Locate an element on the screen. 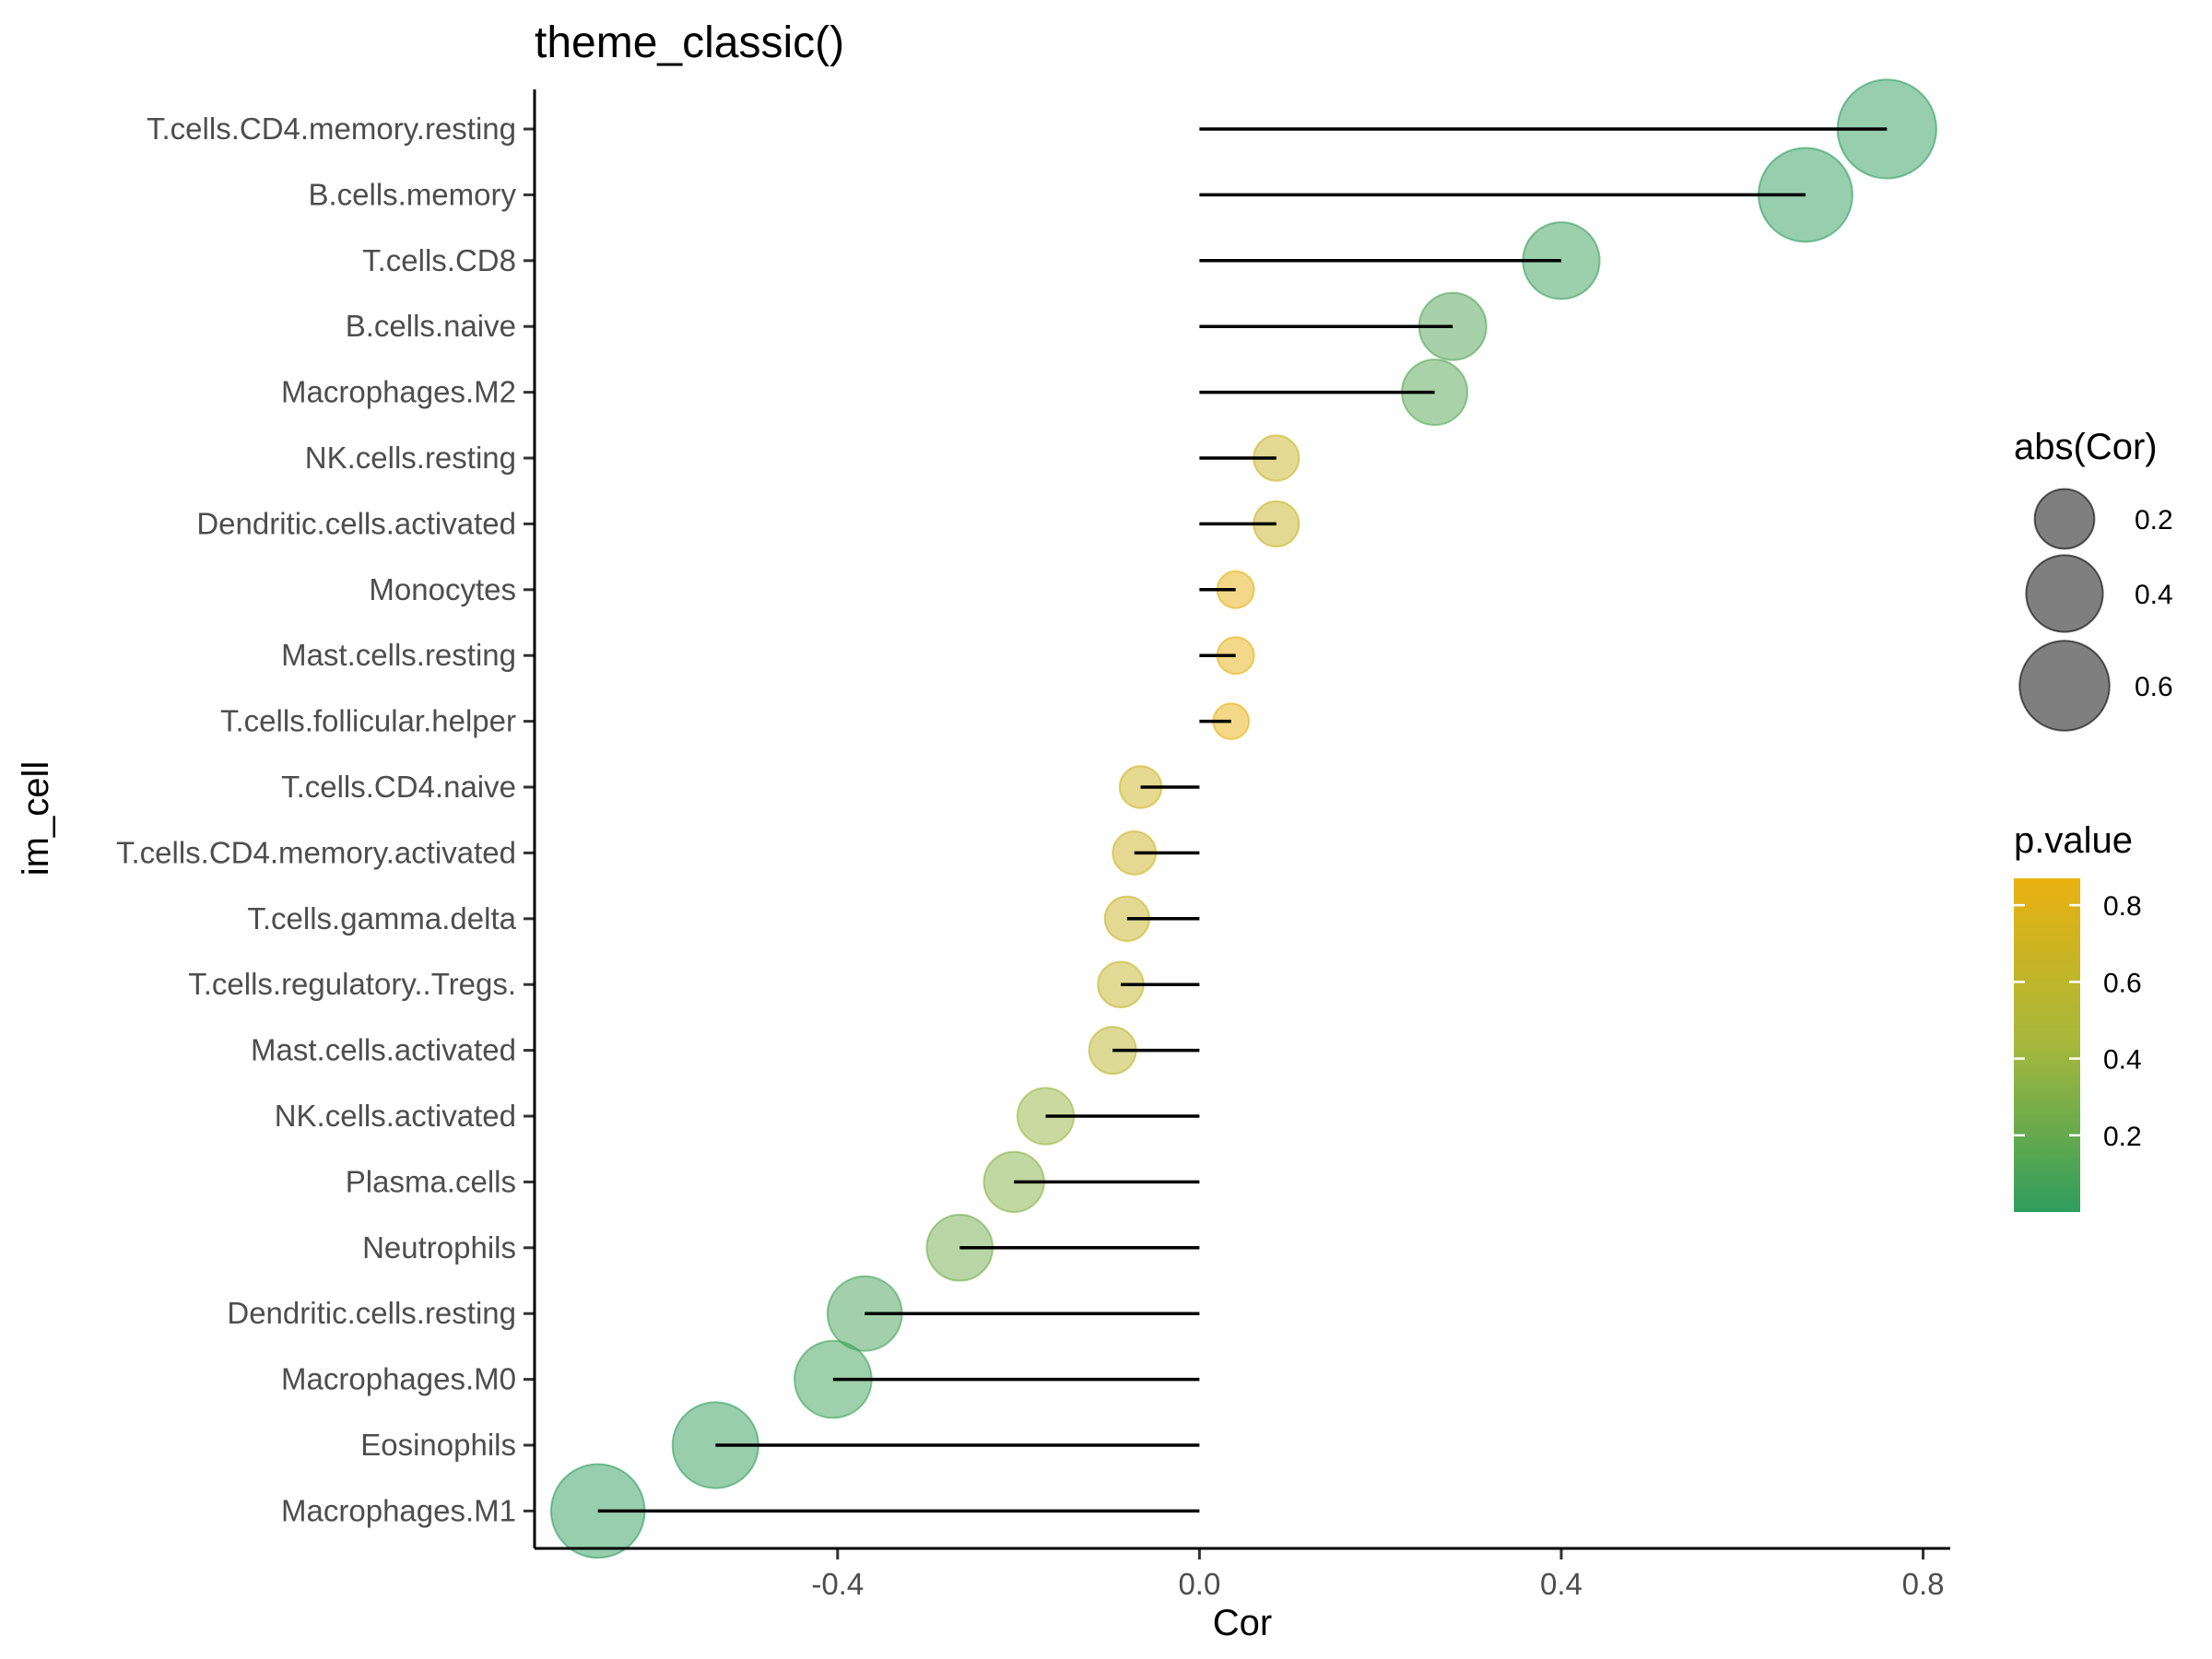 This screenshot has width=2212, height=1659. y-tick-label: Mast.cells.activated is located at coordinates (383, 1050).